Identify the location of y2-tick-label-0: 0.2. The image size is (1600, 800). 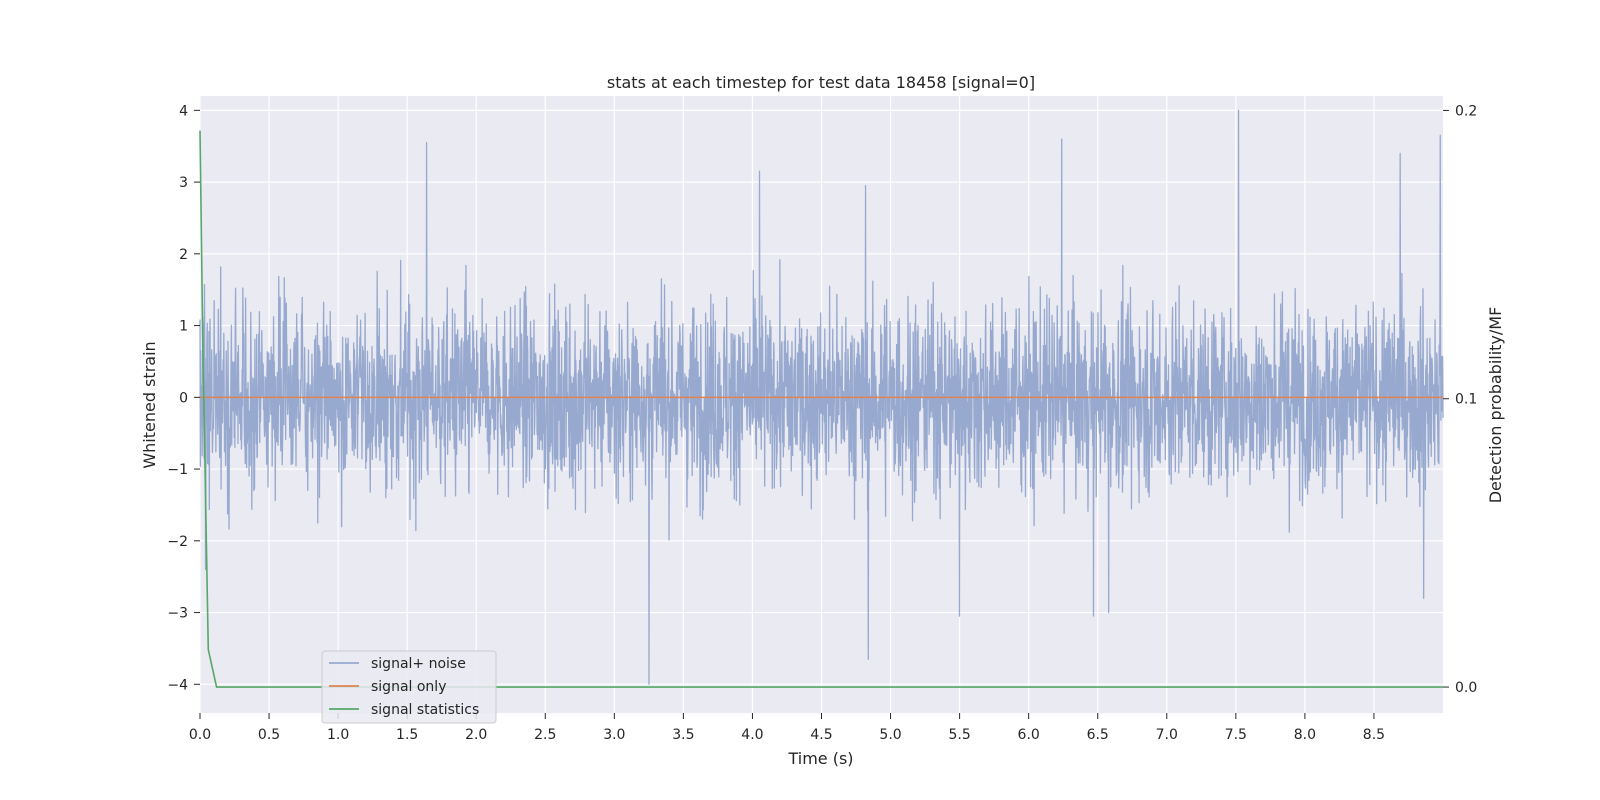
(1466, 111).